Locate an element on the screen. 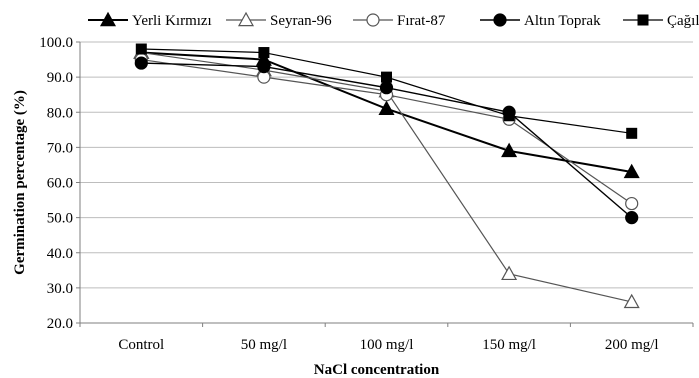 The image size is (699, 378). legend-label-0: Yerli Kırmızı is located at coordinates (172, 21).